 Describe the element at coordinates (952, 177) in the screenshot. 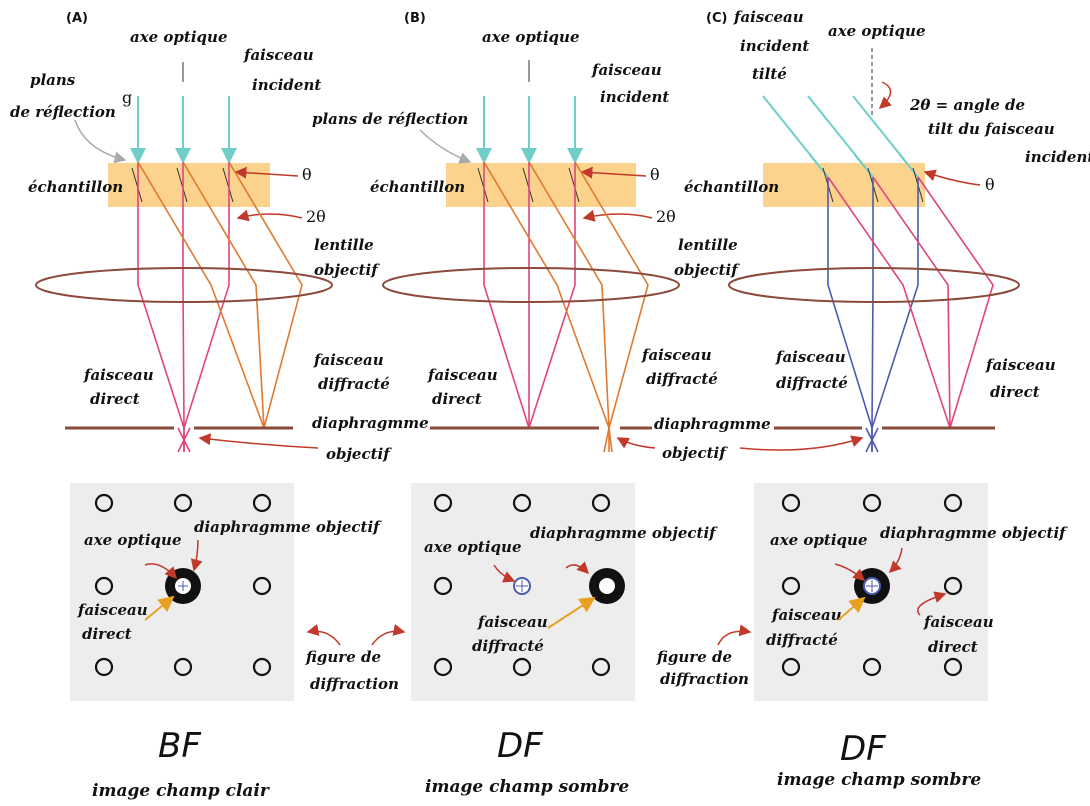

I see `panel-c-theta-arrow` at that location.